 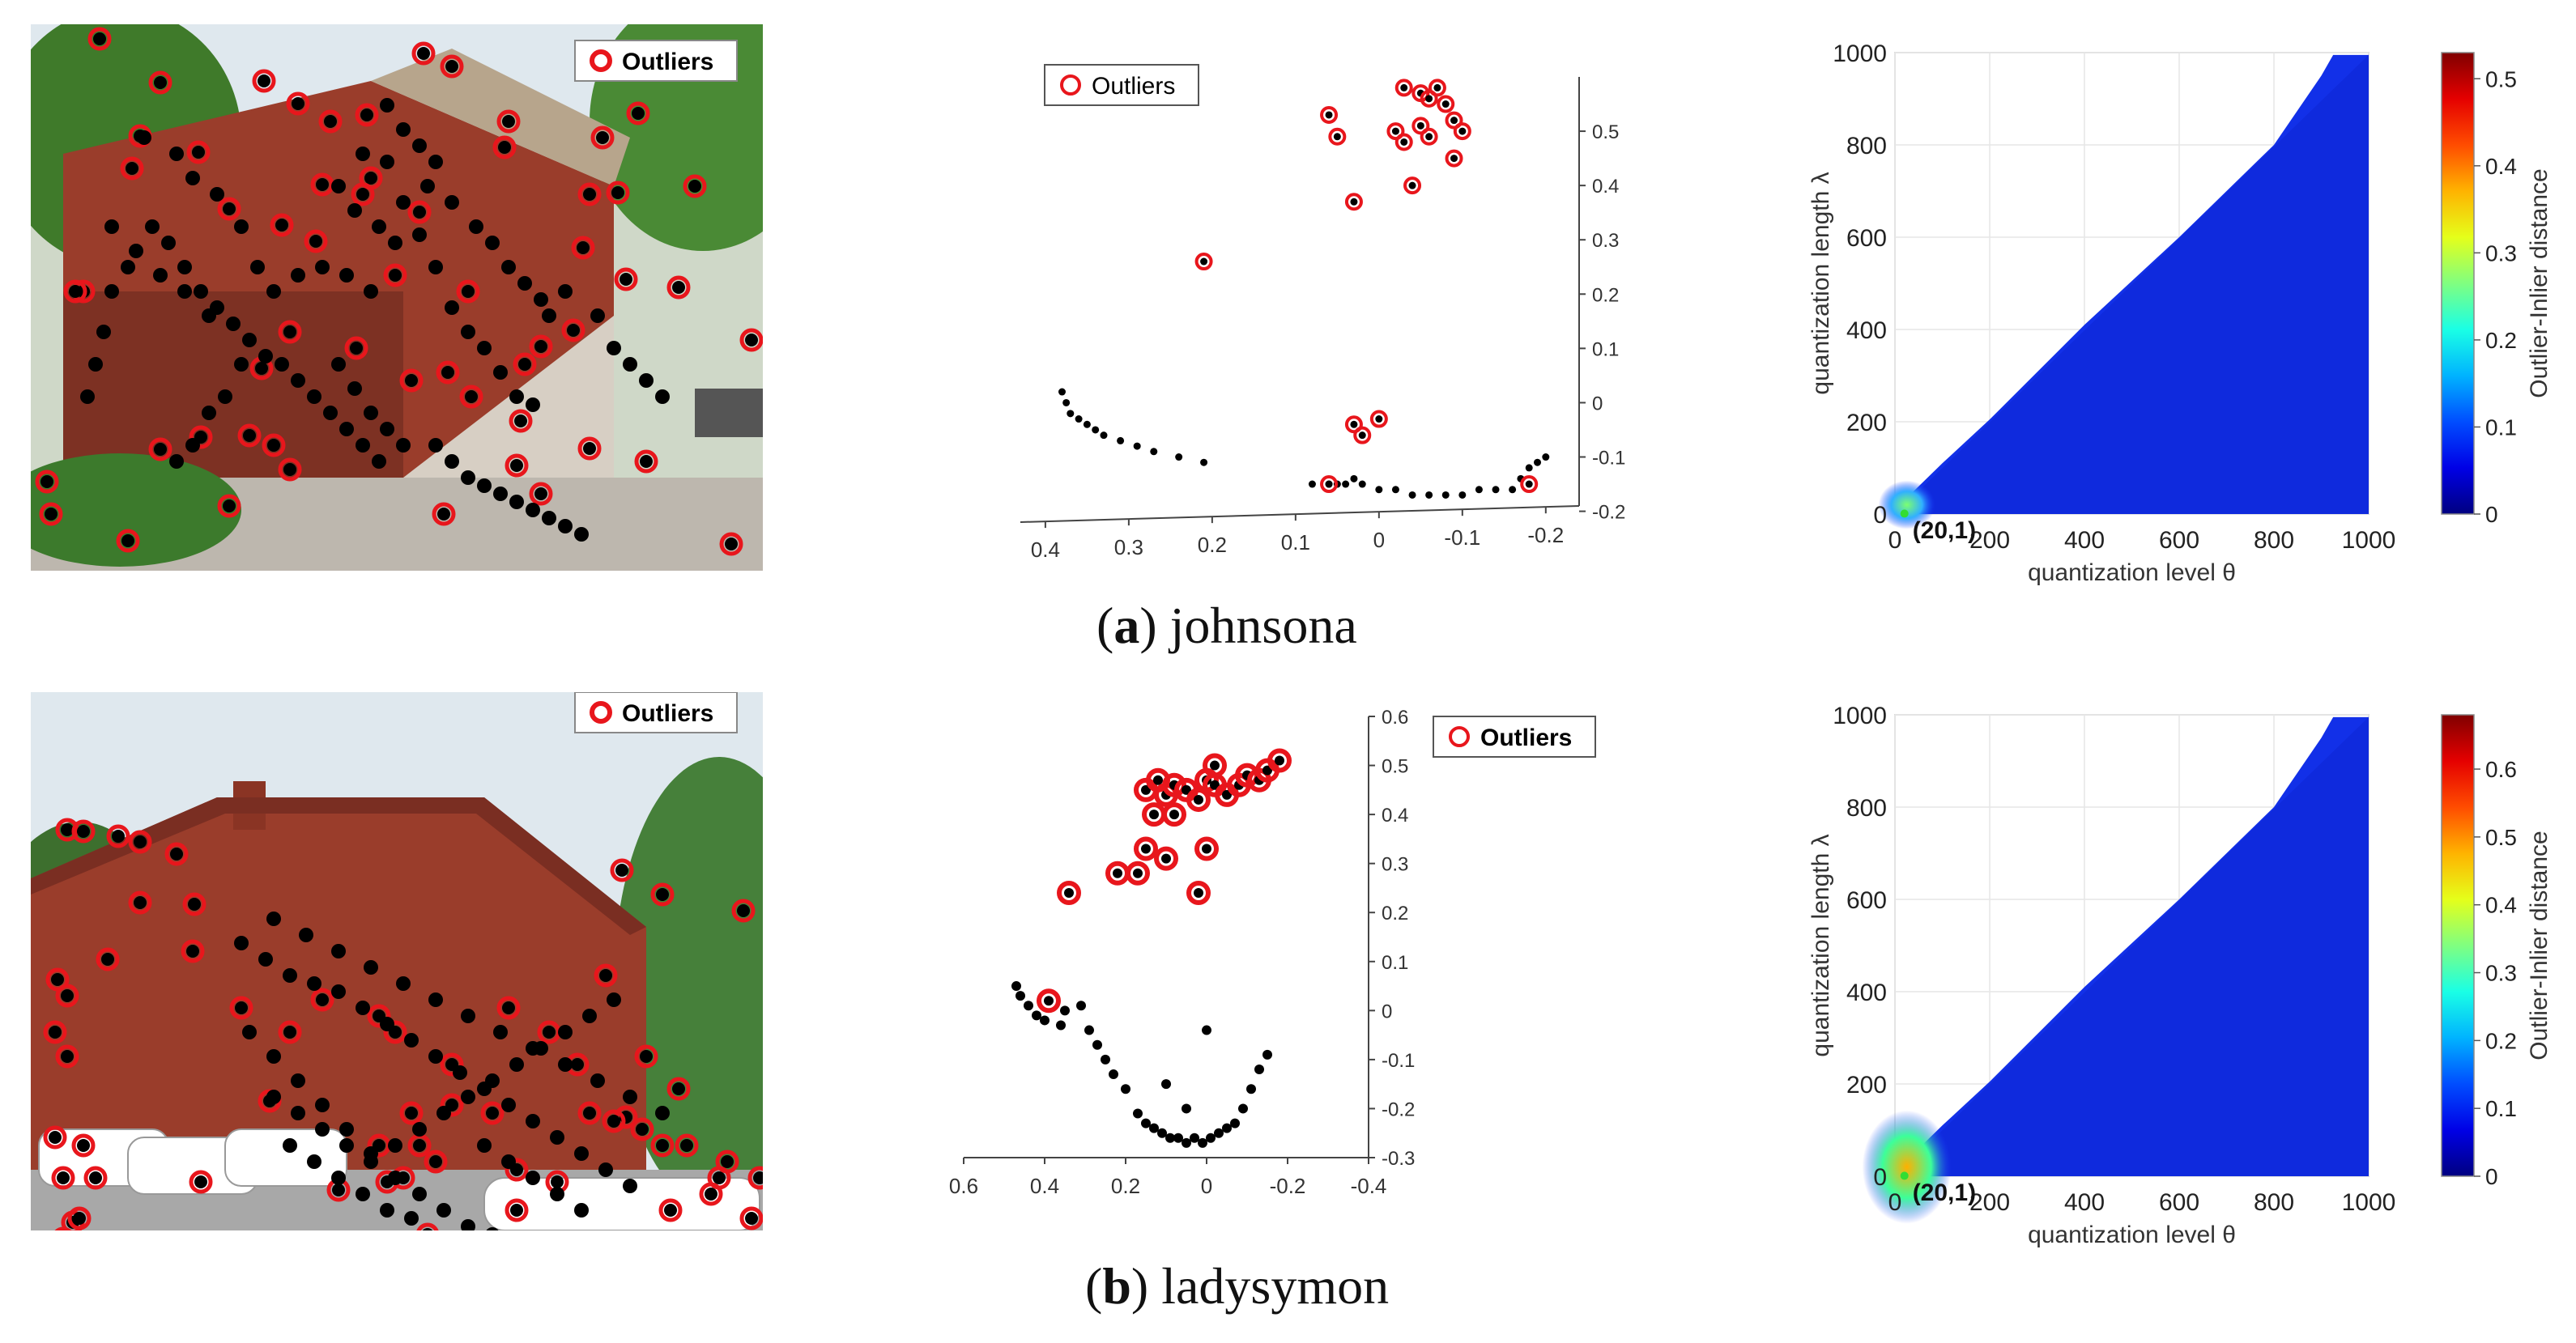 What do you see at coordinates (2132, 284) in the screenshot?
I see `heatmap-region` at bounding box center [2132, 284].